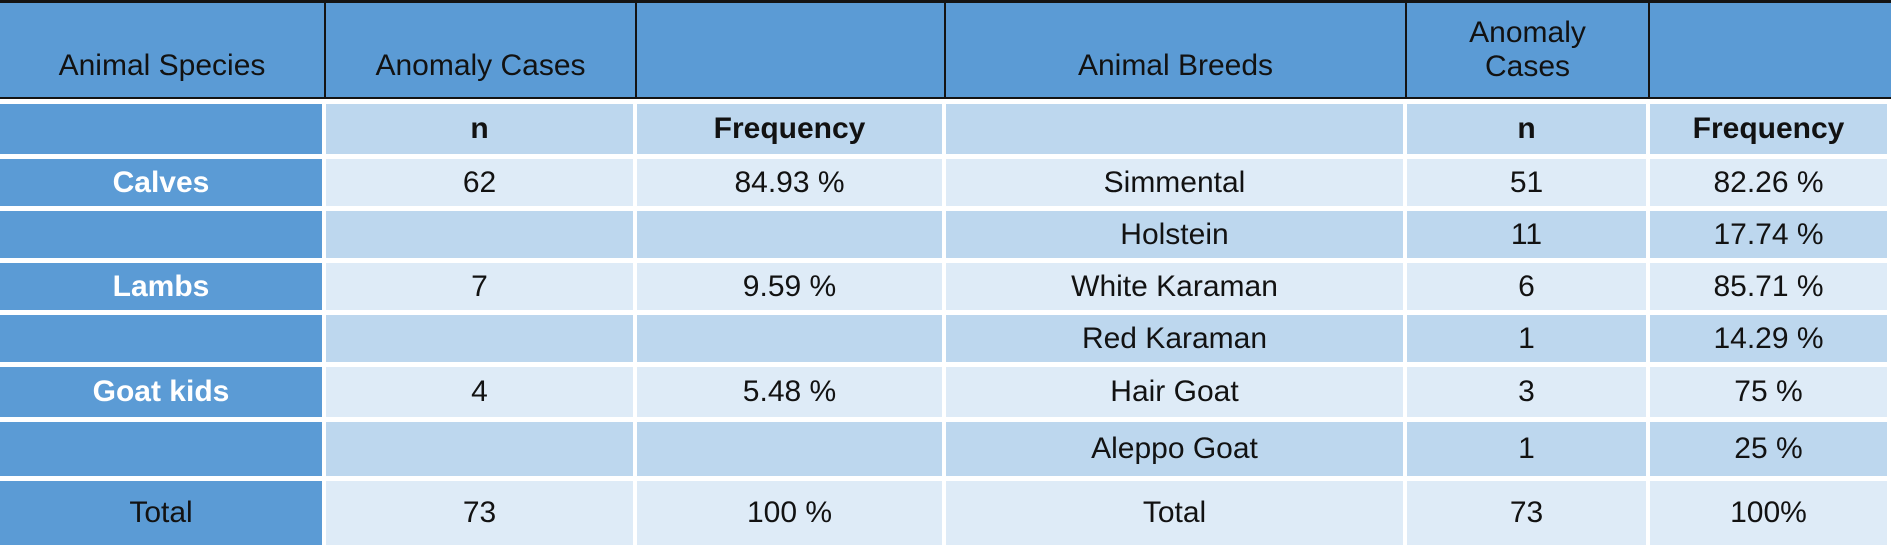 This screenshot has width=1891, height=550. Describe the element at coordinates (1174, 449) in the screenshot. I see `breed-aleppo-goat-cell: Aleppo Goat` at that location.